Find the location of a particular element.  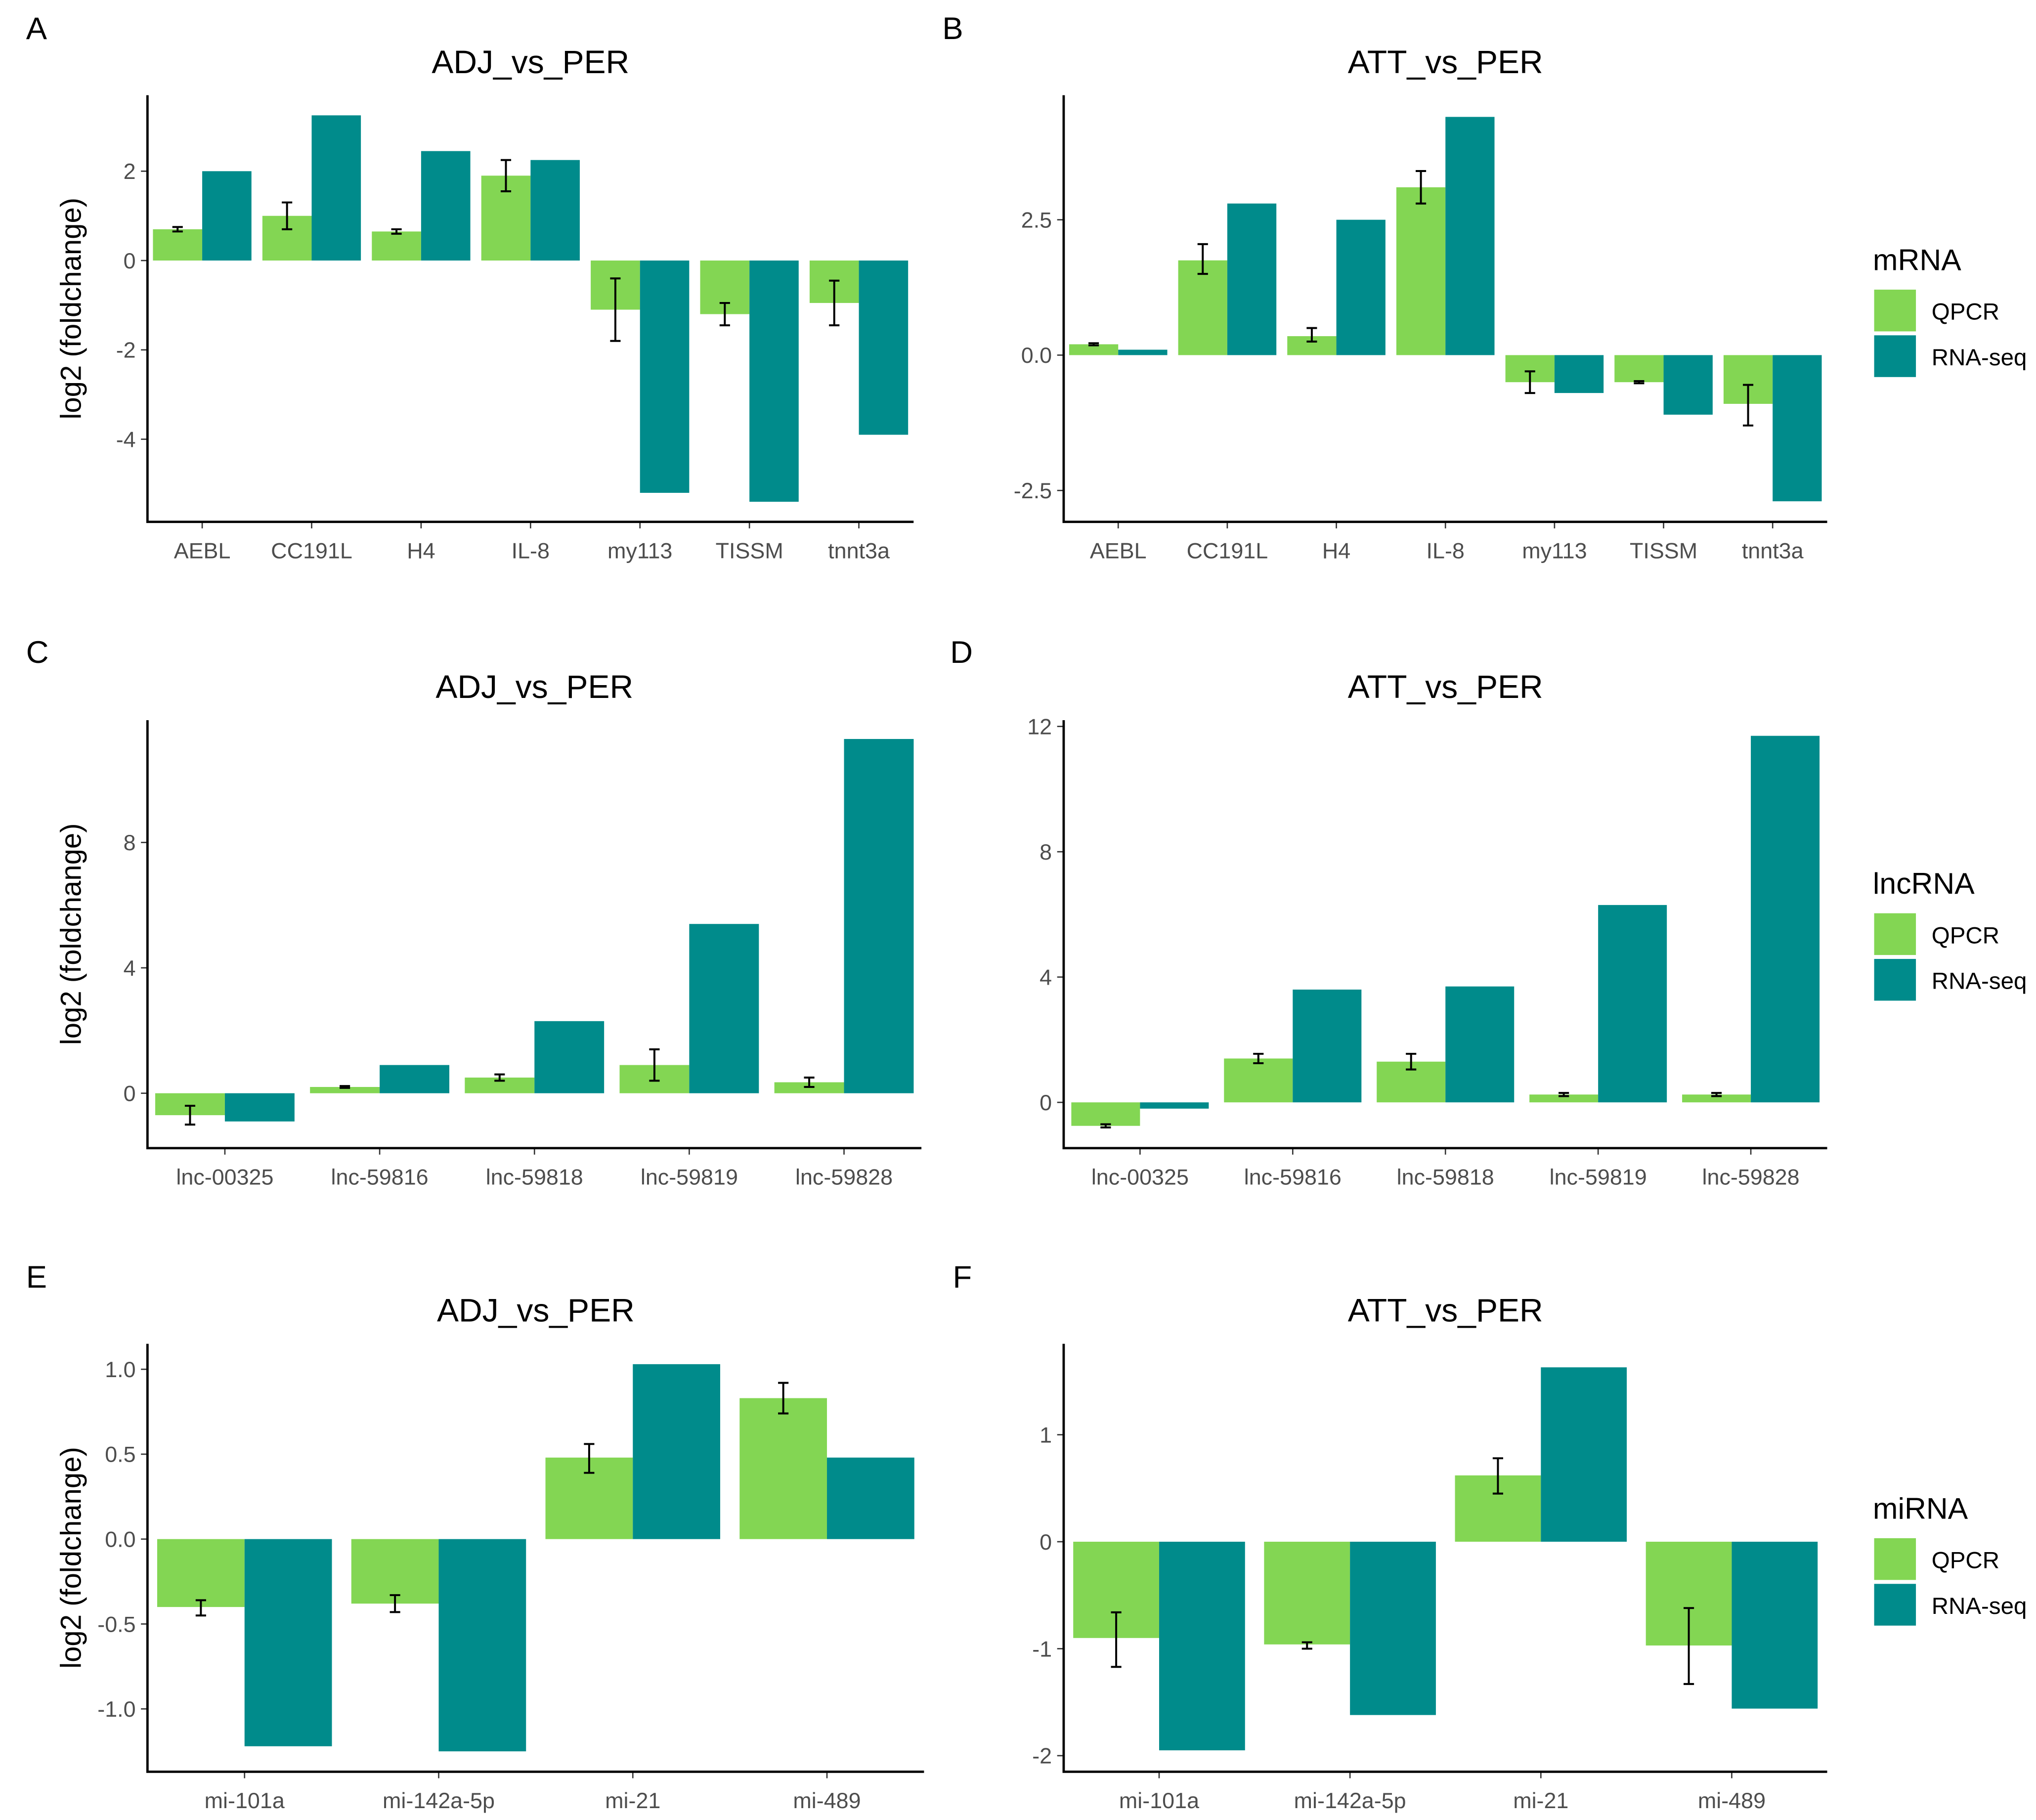

y-tick-label: 1 is located at coordinates (1046, 1434).